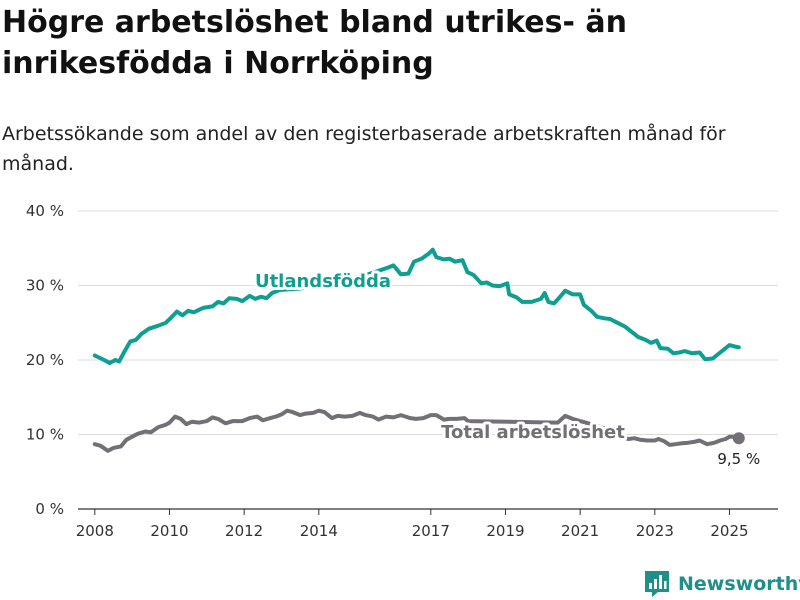  What do you see at coordinates (45, 360) in the screenshot?
I see `y-tick-label: 20 %` at bounding box center [45, 360].